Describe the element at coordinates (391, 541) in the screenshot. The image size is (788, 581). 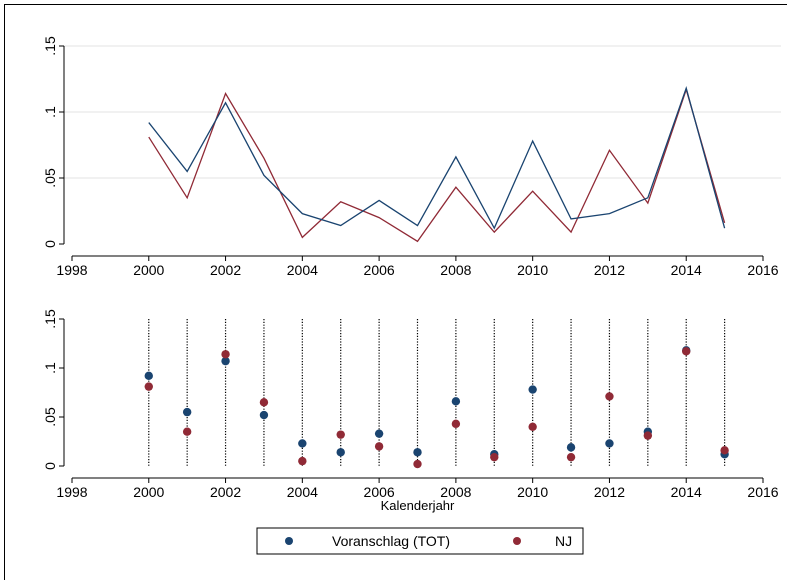
I see `legend-label-voranschlag: Voranschlag (TOT)` at that location.